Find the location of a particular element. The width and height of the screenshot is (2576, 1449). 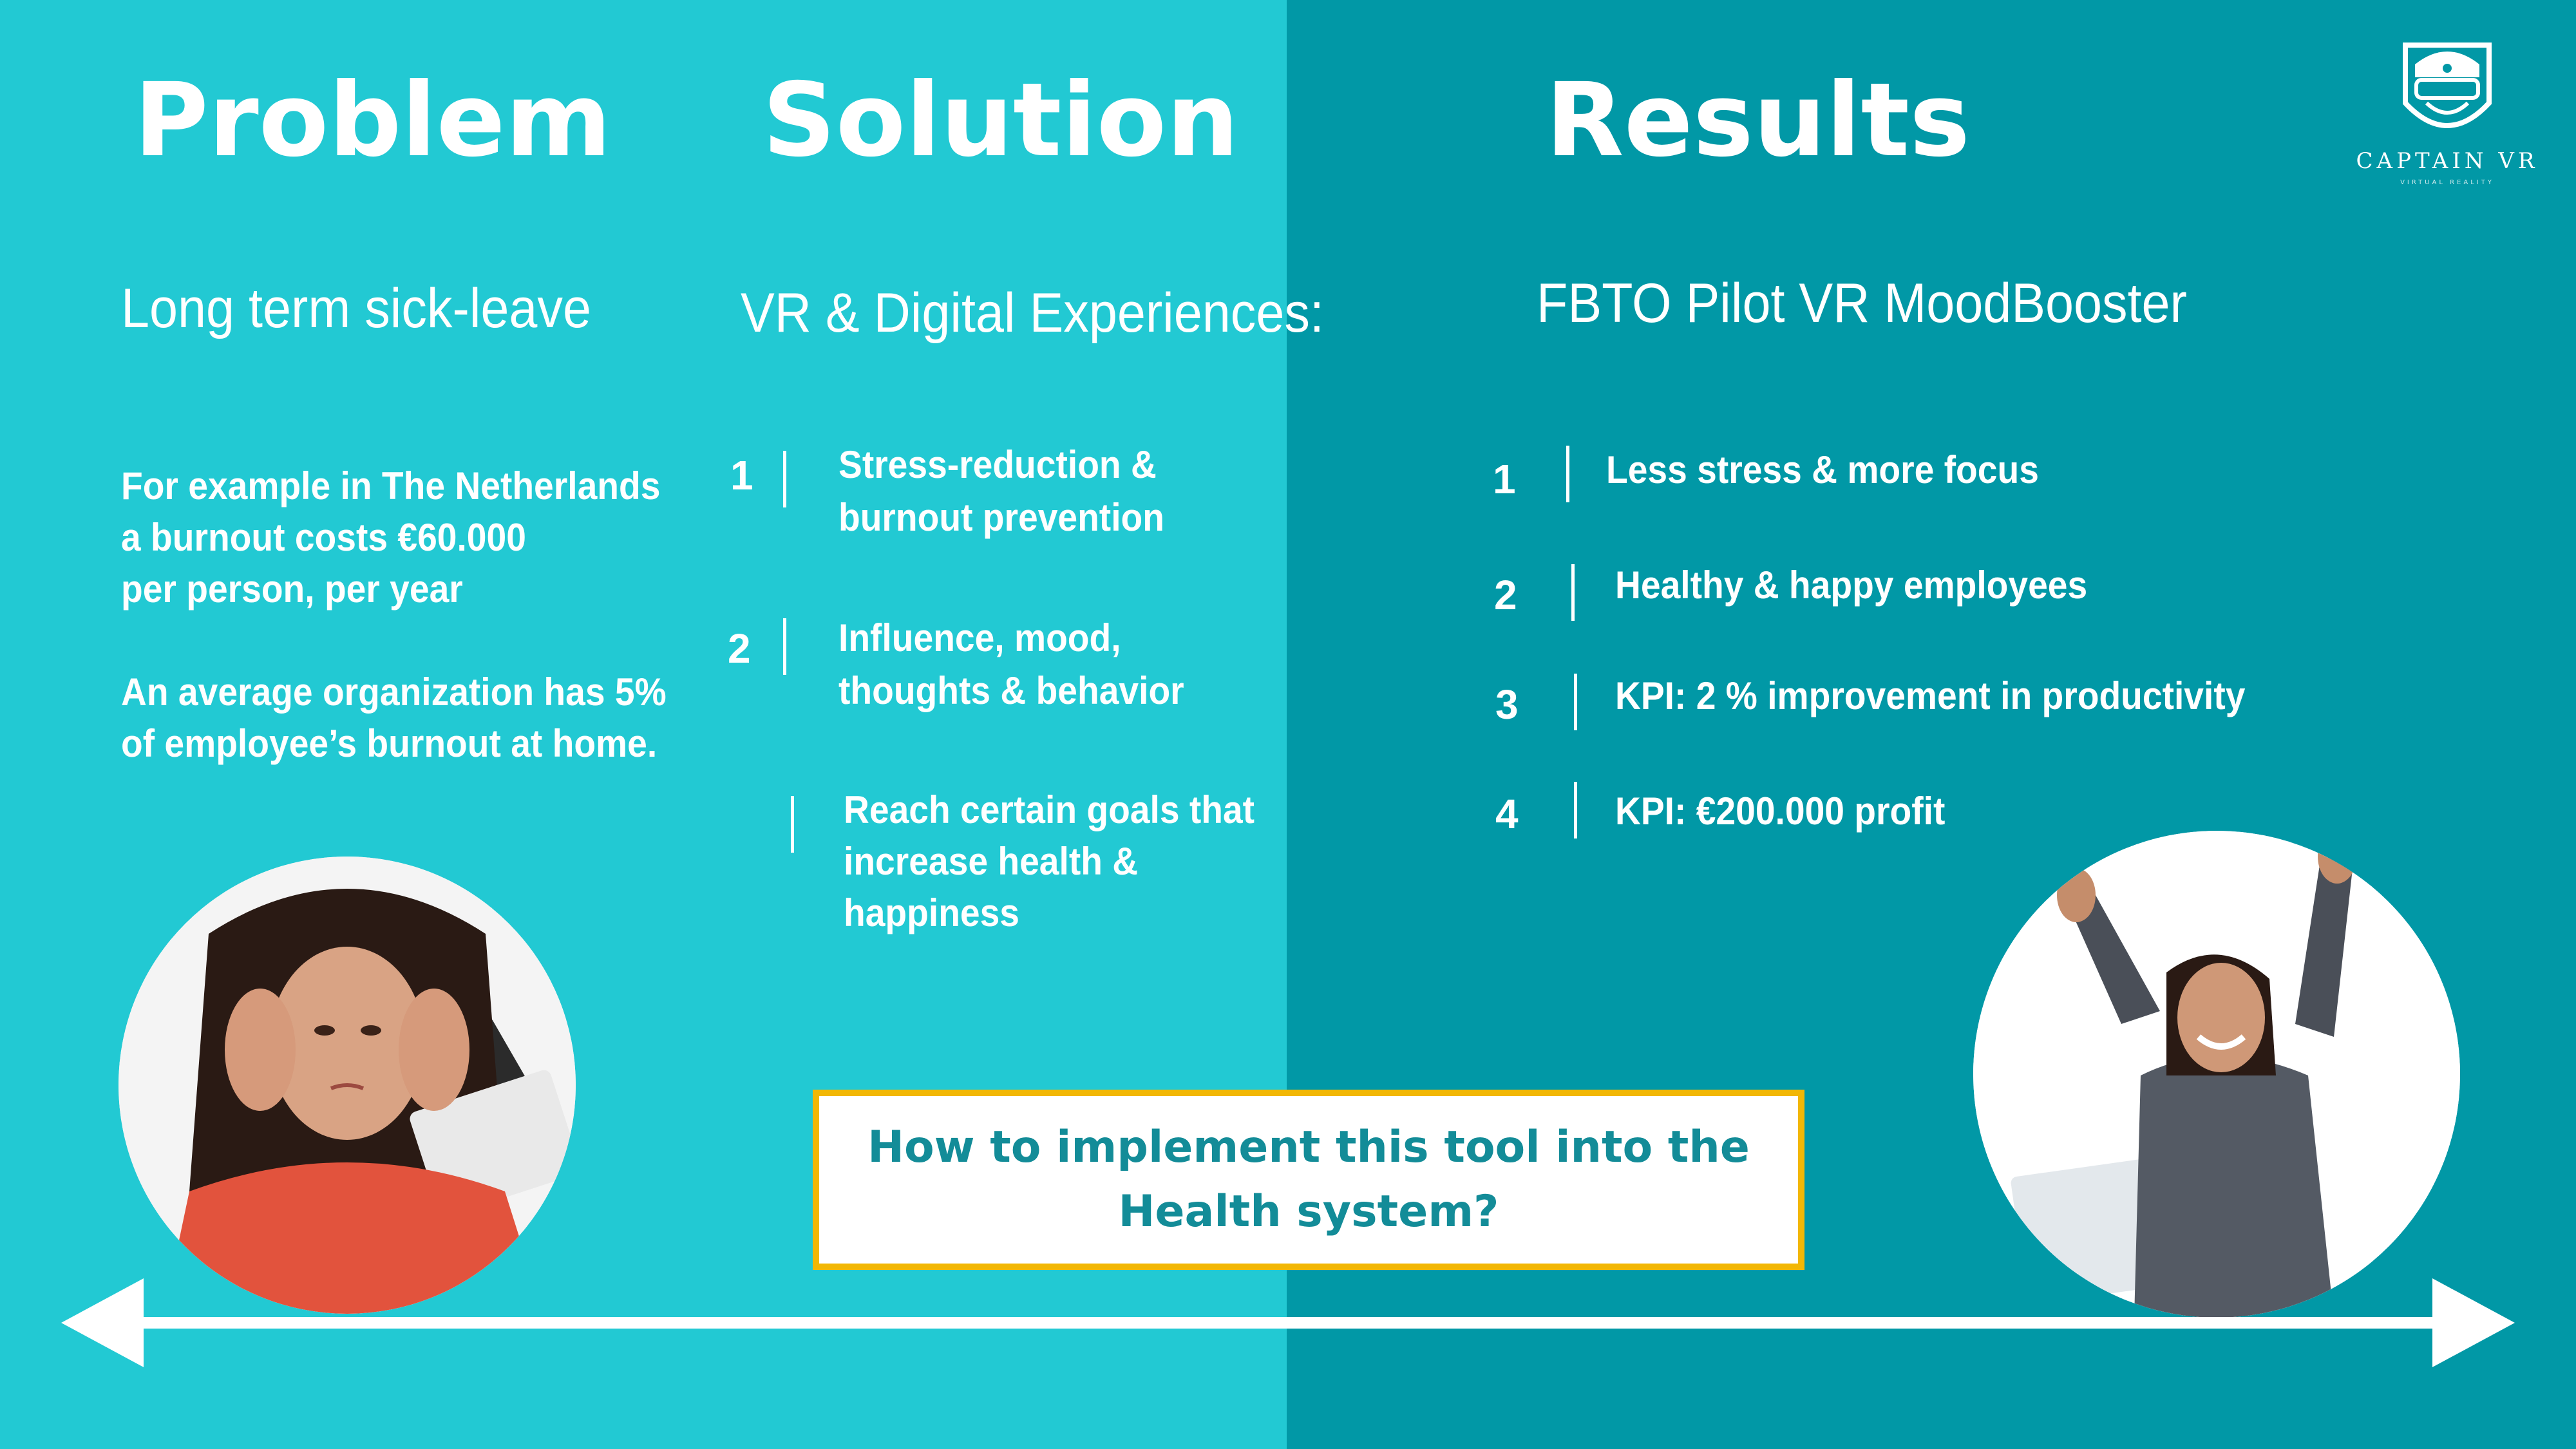

results-item-number: 2 is located at coordinates (1506, 595).